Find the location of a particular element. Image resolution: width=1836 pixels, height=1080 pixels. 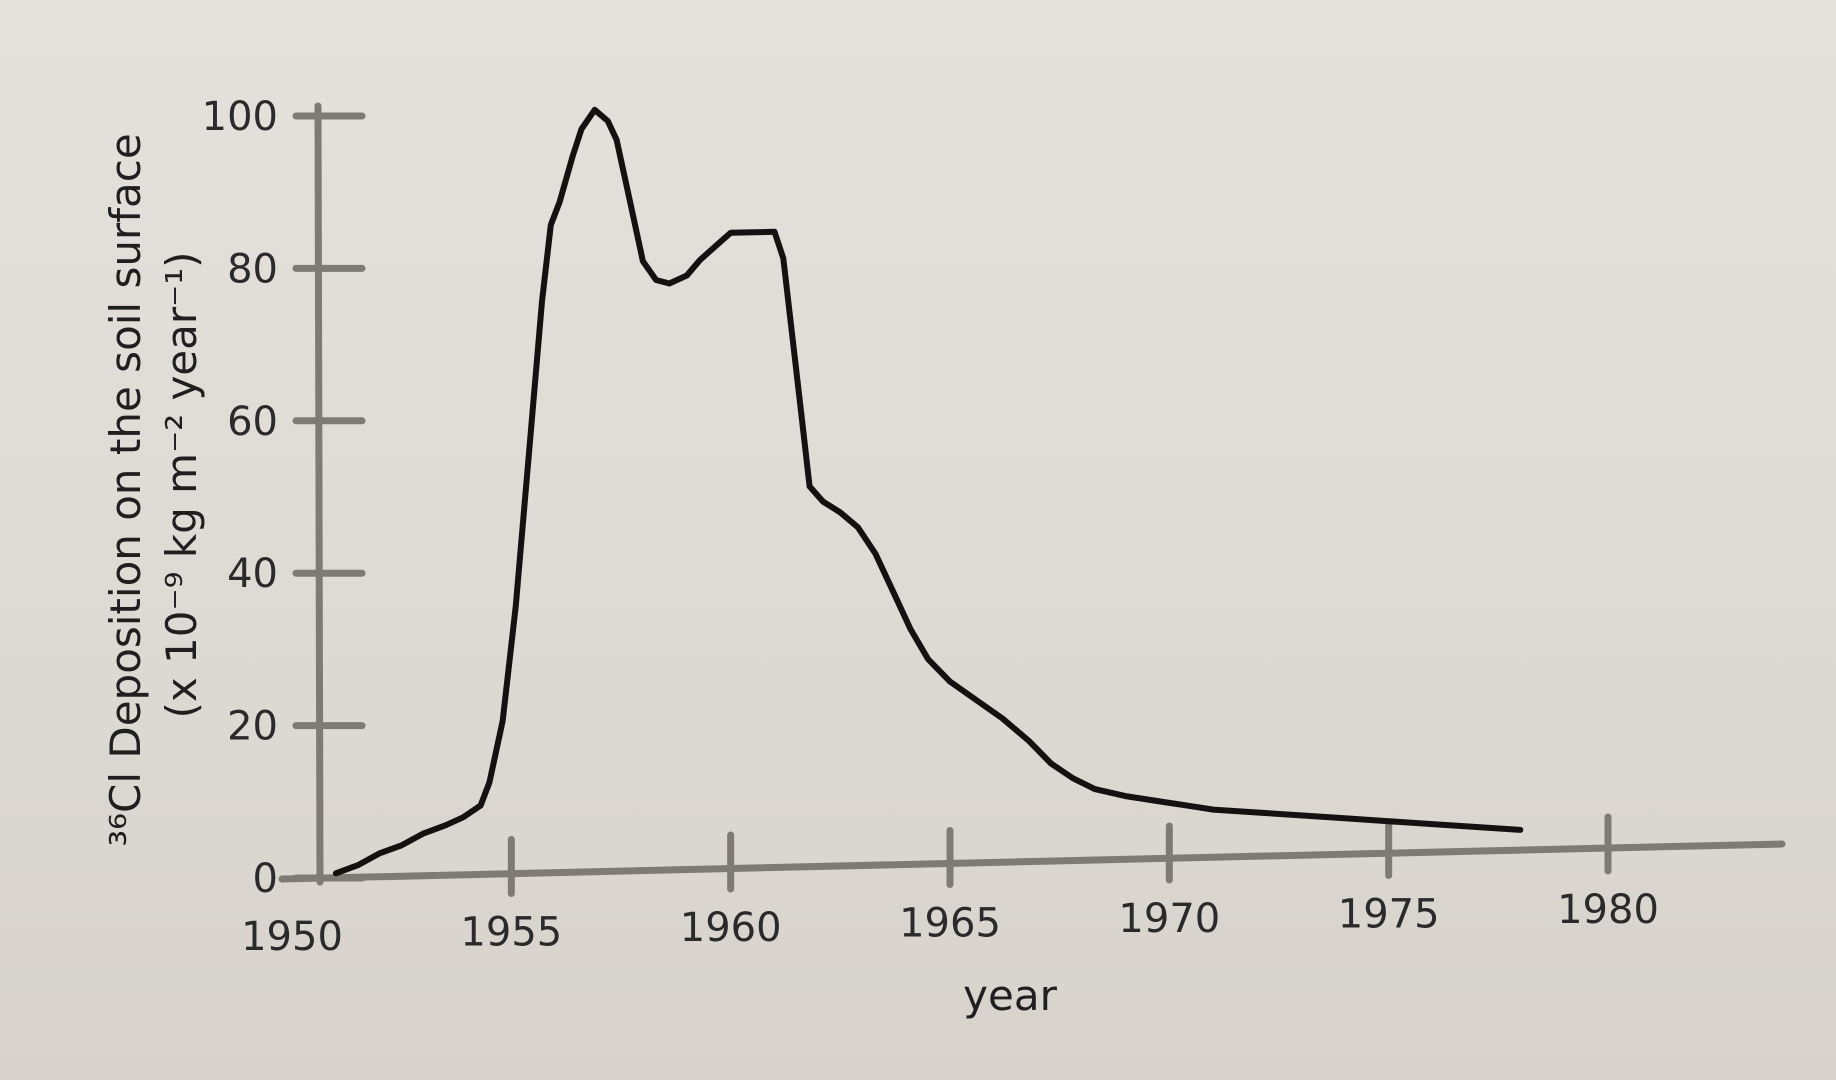

y-tick-label: 60 is located at coordinates (252, 422).